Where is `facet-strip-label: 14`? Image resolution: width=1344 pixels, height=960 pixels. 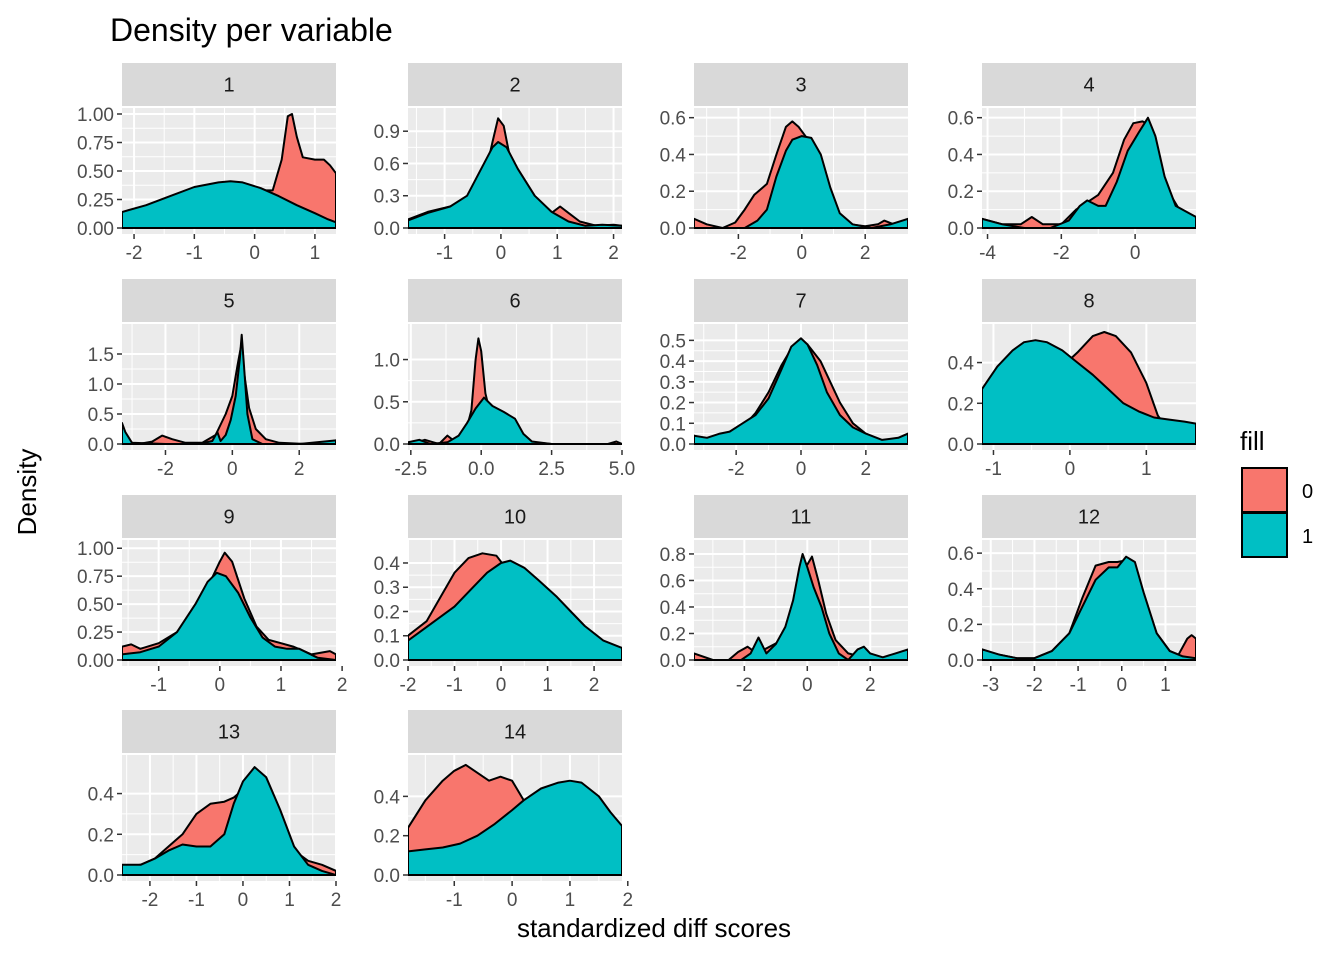 facet-strip-label: 14 is located at coordinates (515, 733).